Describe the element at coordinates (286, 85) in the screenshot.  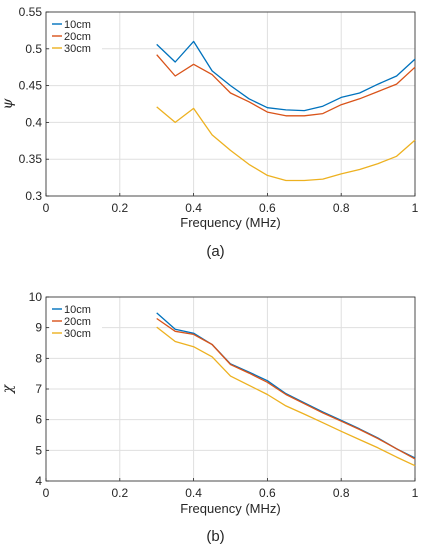
I see `series-line-20cm` at that location.